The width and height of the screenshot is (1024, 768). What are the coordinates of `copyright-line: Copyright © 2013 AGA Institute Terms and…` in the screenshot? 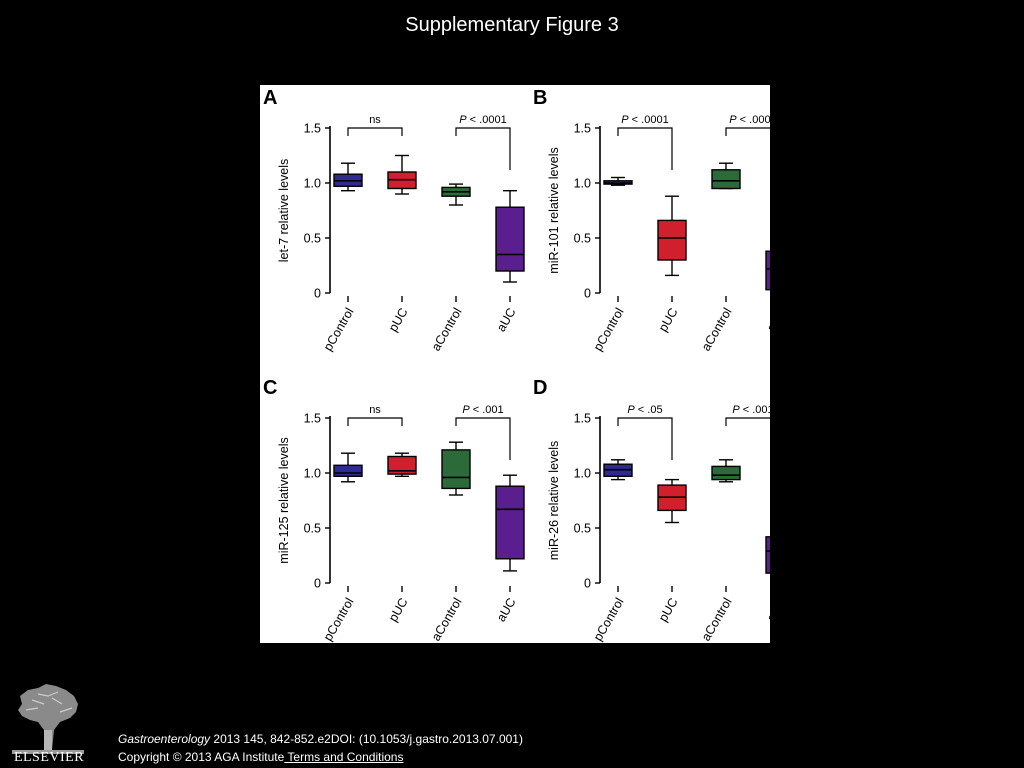 It's located at (320, 757).